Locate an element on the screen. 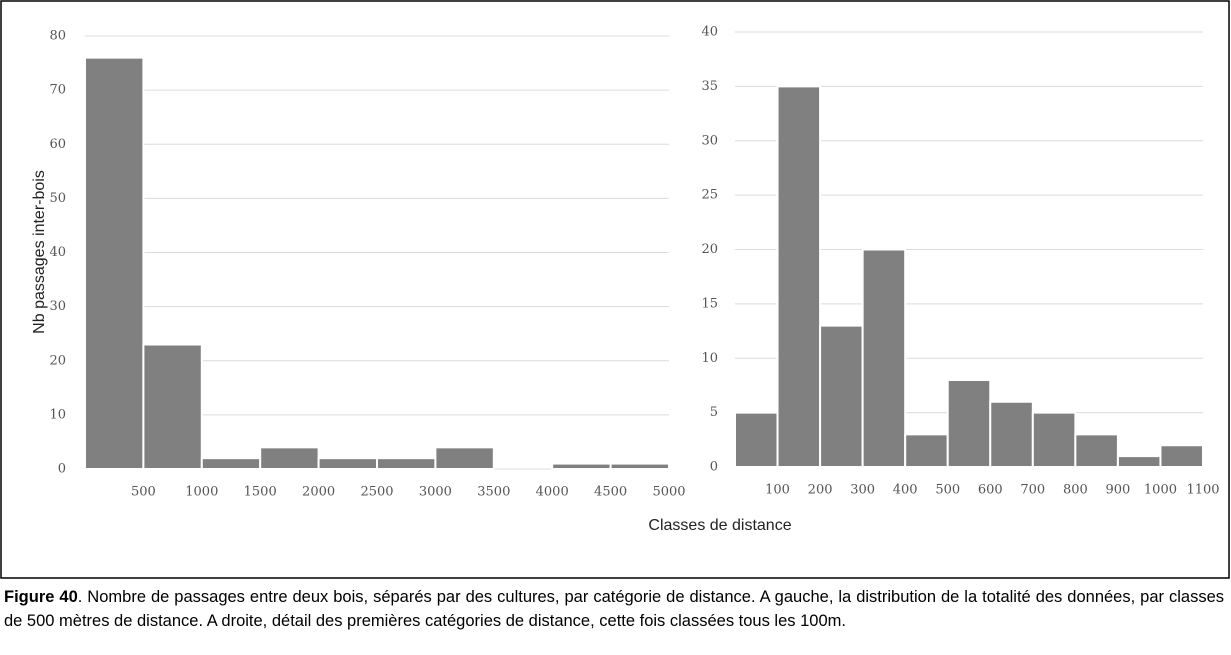  x-tick-label: 1500 is located at coordinates (260, 492).